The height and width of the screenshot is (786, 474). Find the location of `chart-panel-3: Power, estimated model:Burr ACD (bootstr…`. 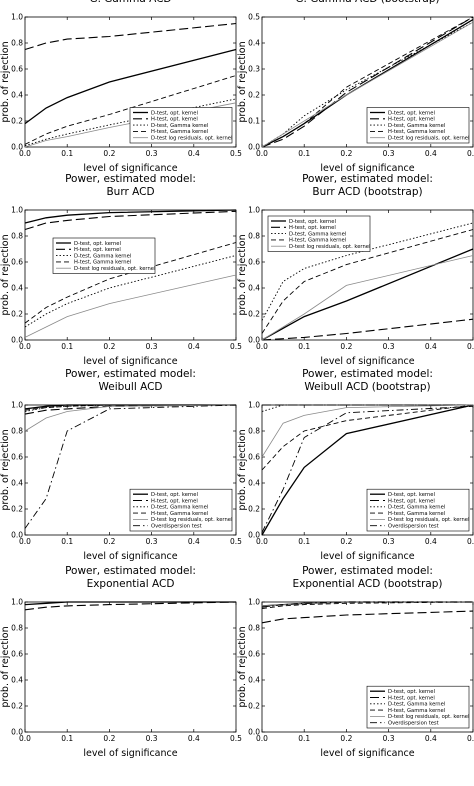

chart-panel-3: Power, estimated model:Burr ACD (bootstr… is located at coordinates (355, 270).